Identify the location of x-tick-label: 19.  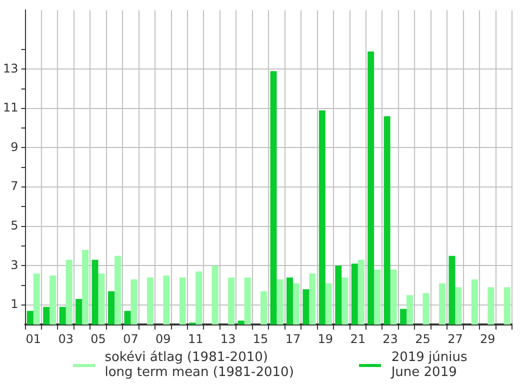
(326, 339).